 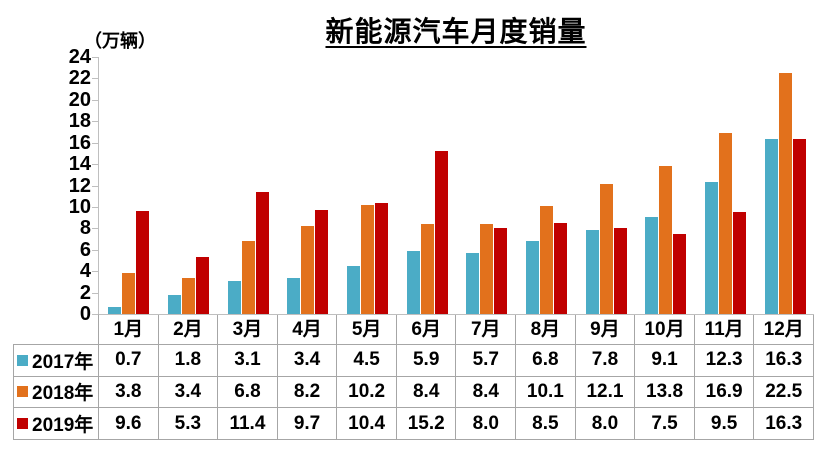 I want to click on value-2018年-12月: 22.5, so click(x=784, y=392).